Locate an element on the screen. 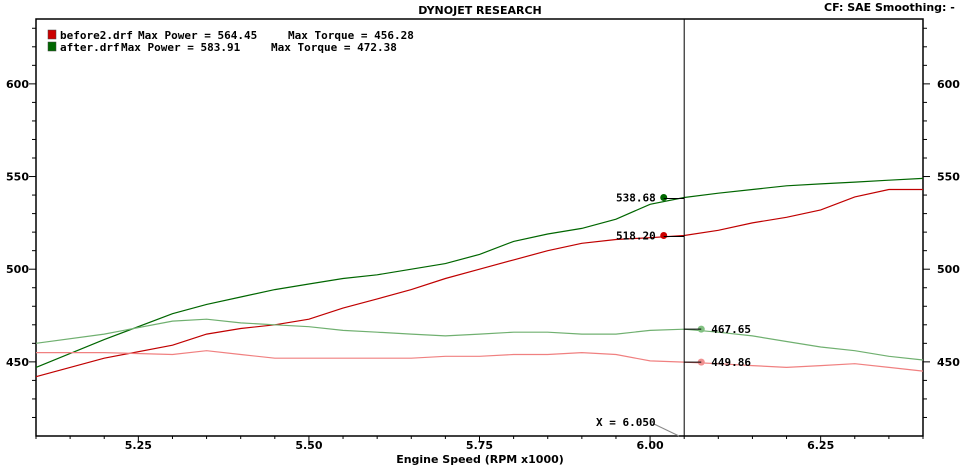 The image size is (960, 469). value-label: 538.68 is located at coordinates (636, 198).